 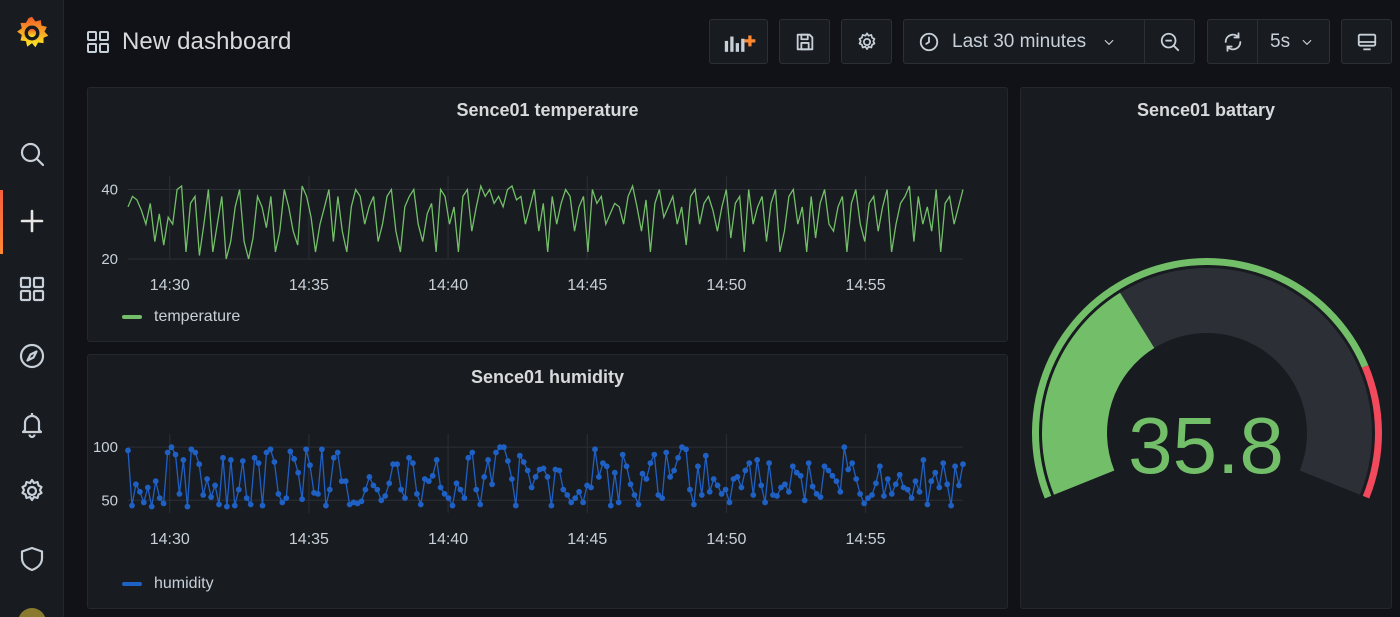 I want to click on time-picker-group: Last 30 minutes, so click(x=1049, y=41).